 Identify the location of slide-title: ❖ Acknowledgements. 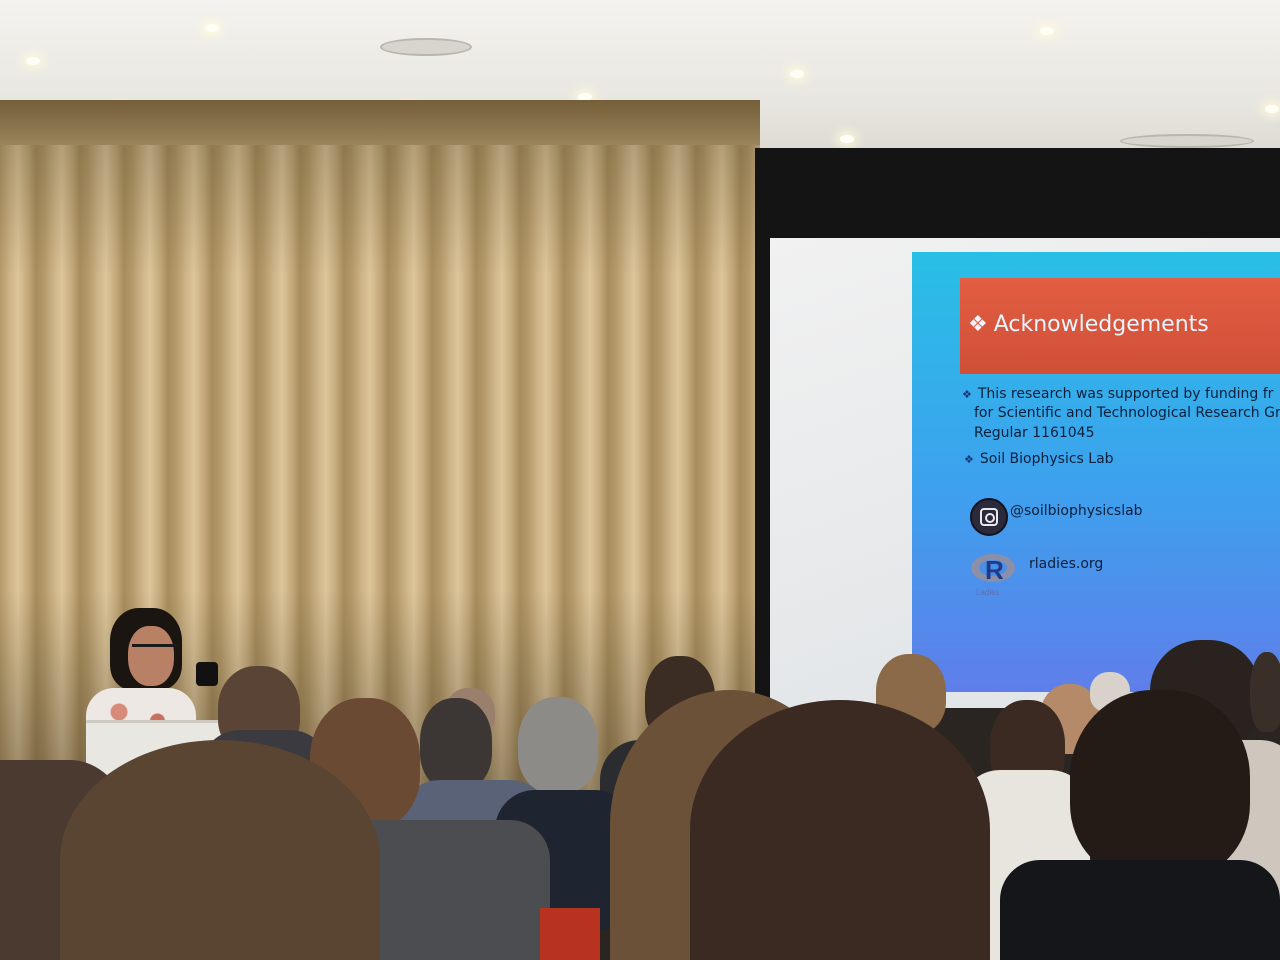
(1088, 324).